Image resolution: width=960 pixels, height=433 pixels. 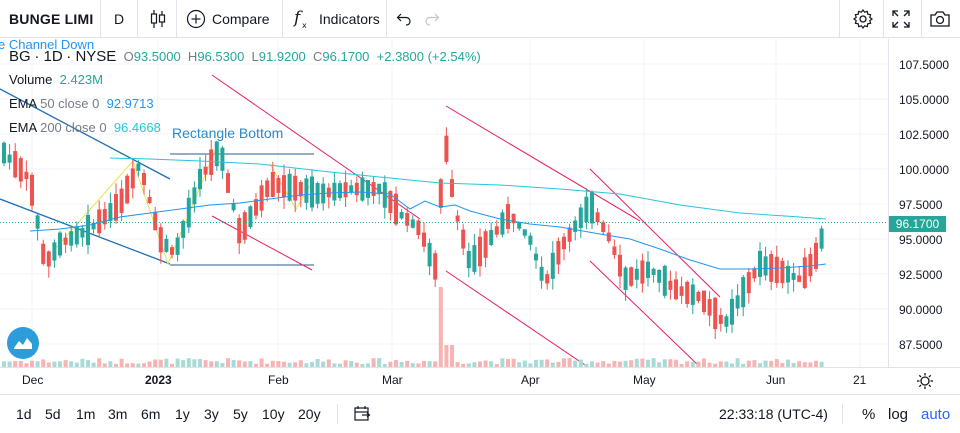 I want to click on chart-type-button, so click(x=158, y=19).